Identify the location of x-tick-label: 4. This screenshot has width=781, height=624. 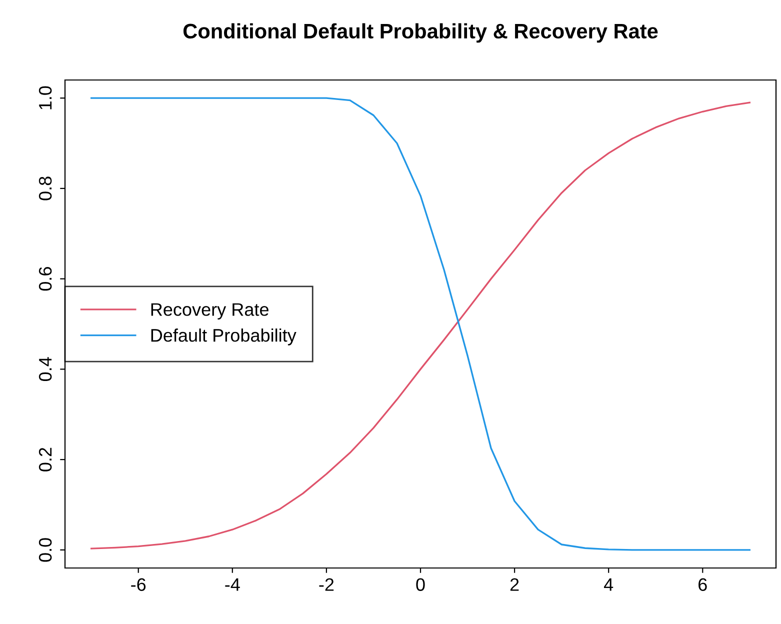
(609, 584).